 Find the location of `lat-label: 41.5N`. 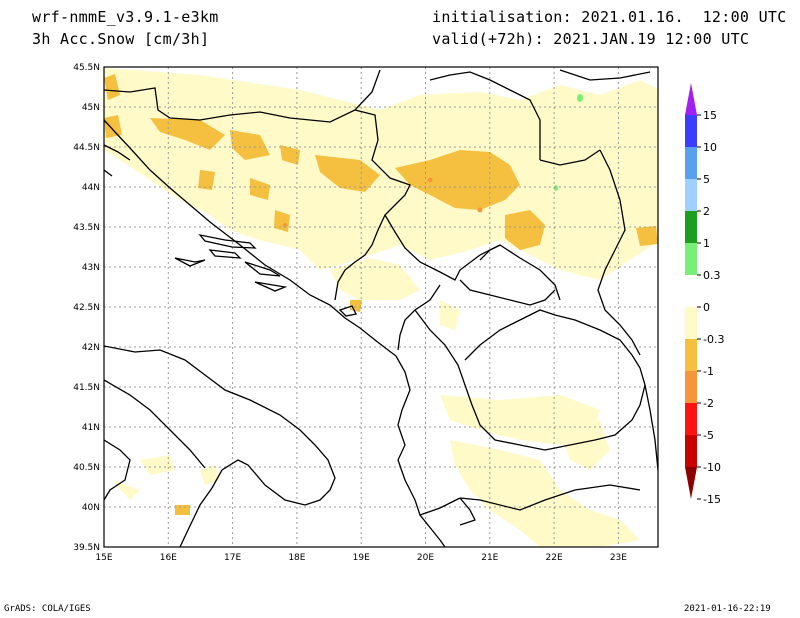

lat-label: 41.5N is located at coordinates (86, 388).